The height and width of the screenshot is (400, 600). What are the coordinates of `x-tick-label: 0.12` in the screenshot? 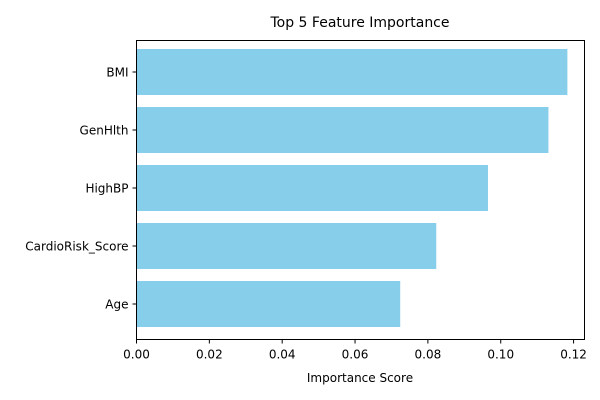 It's located at (573, 355).